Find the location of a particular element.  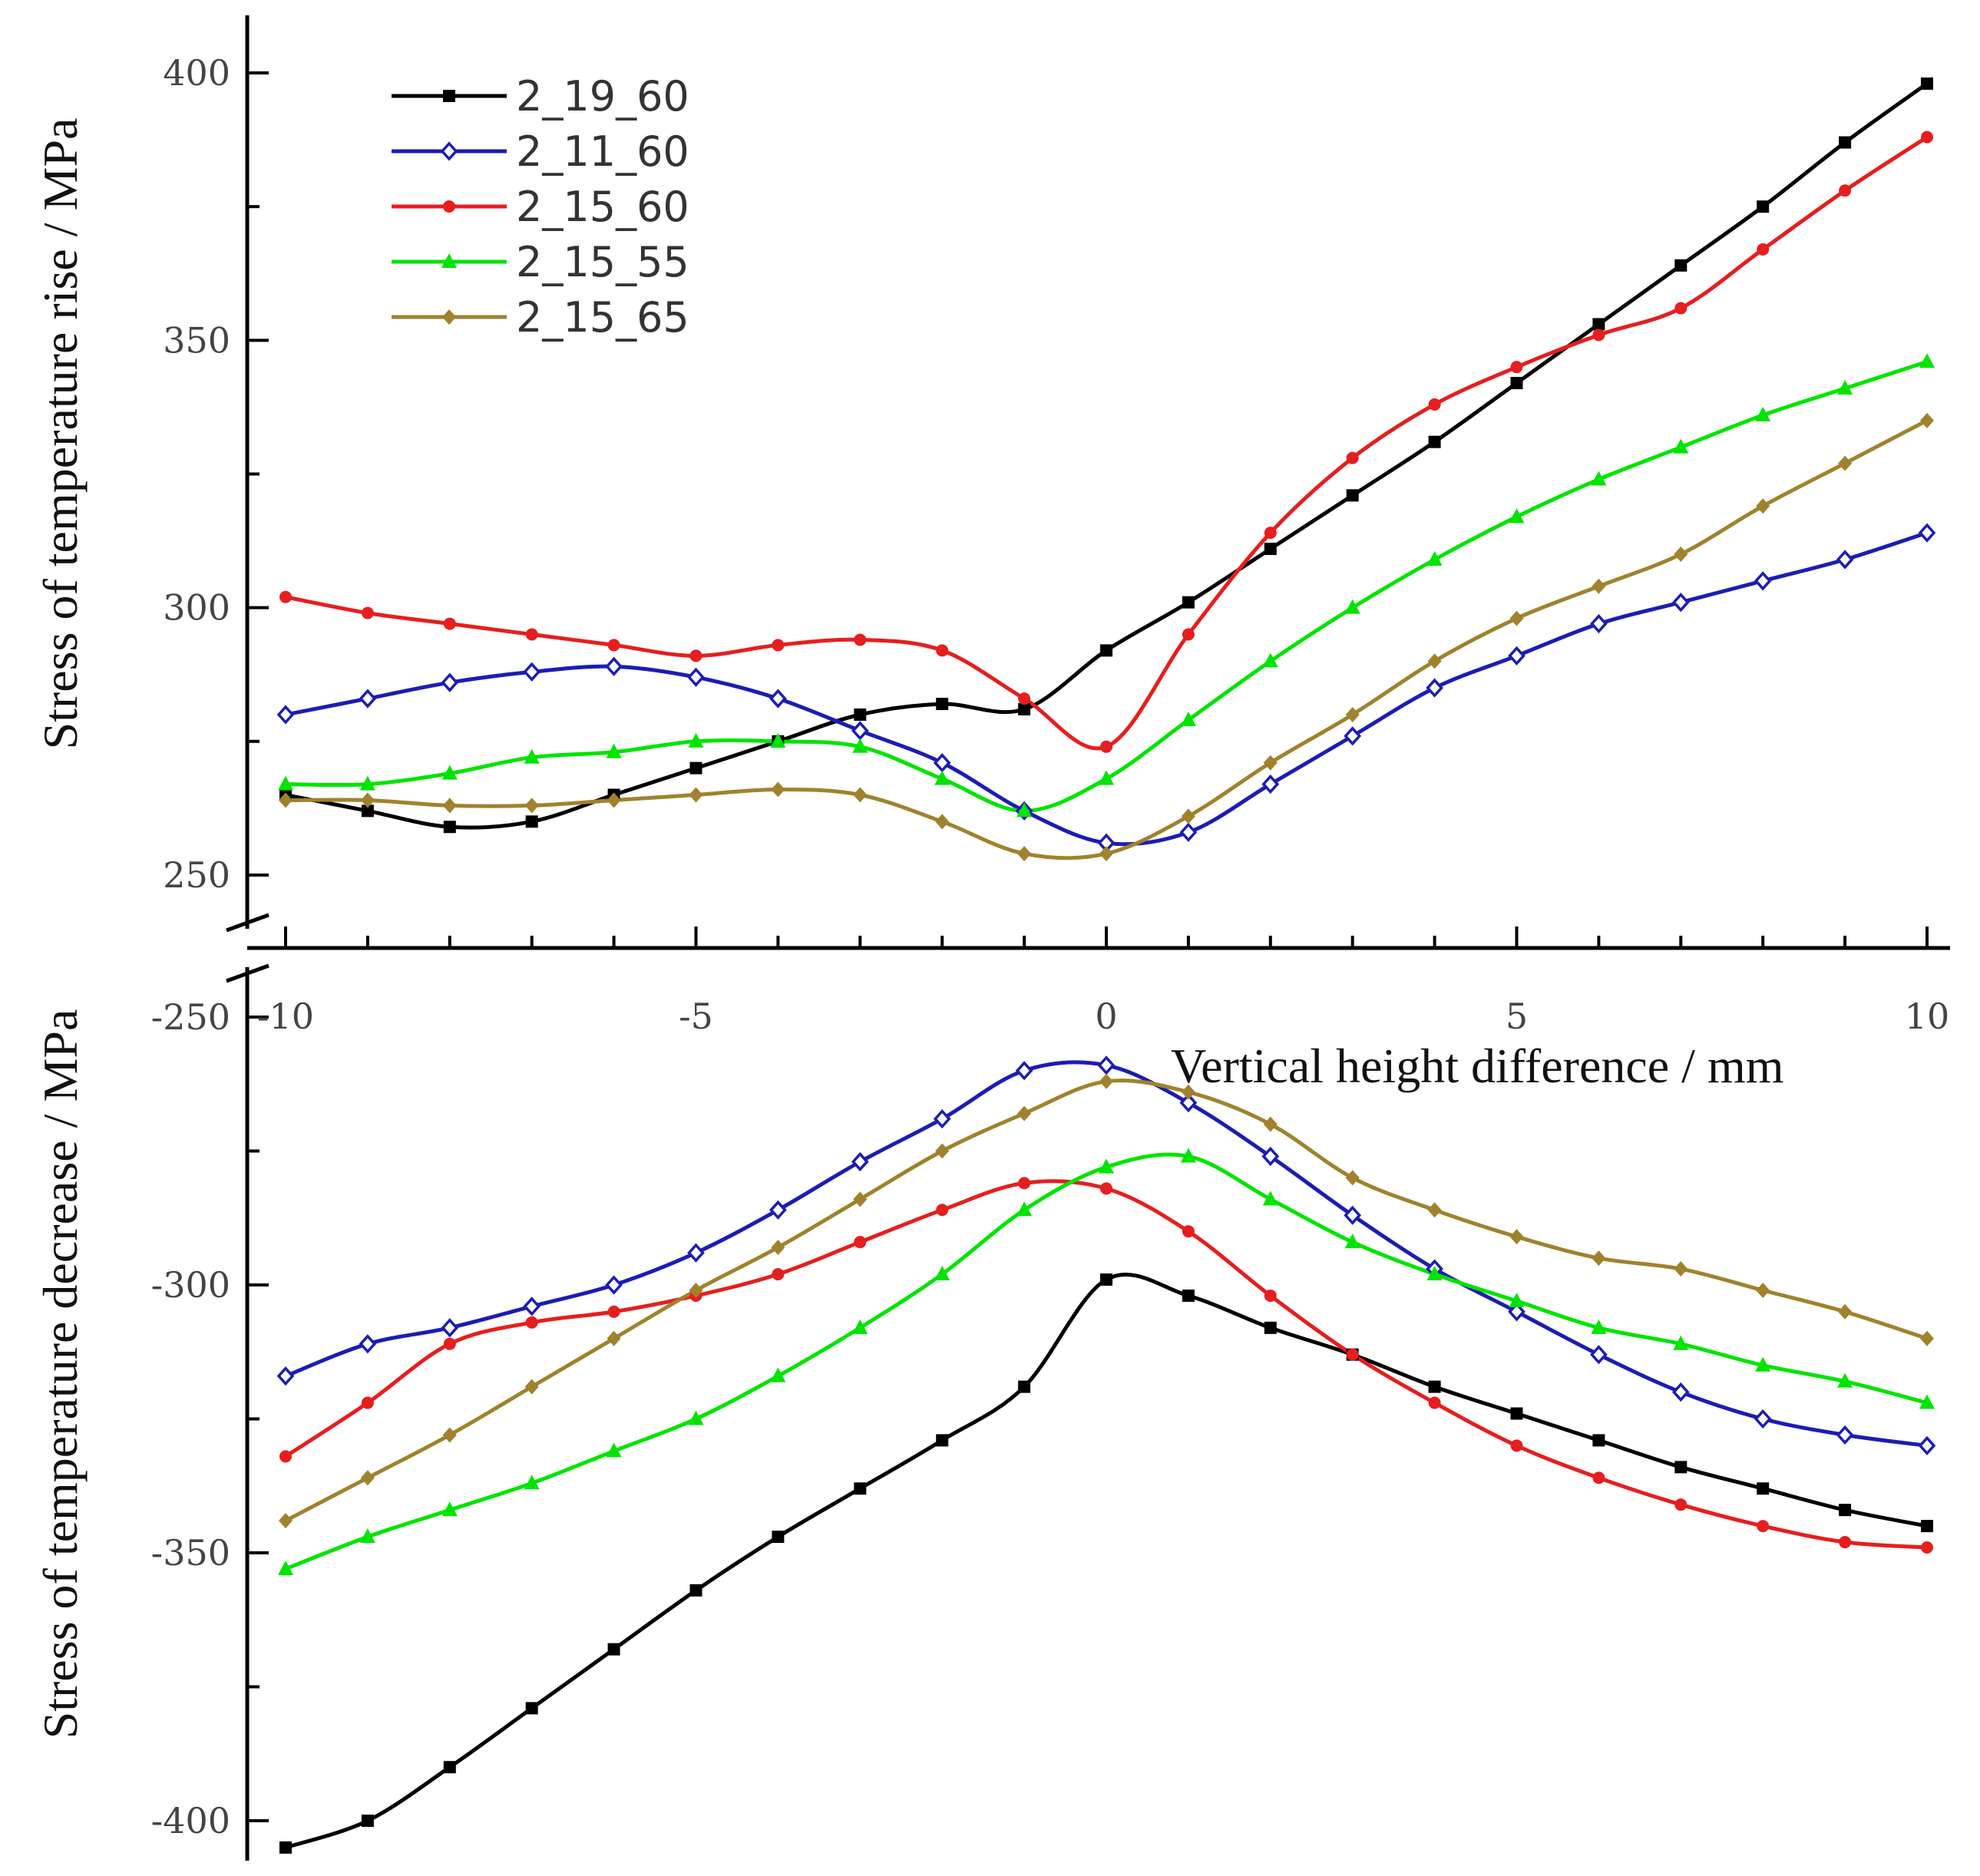

legend-label: 2_11_60 is located at coordinates (602, 151).